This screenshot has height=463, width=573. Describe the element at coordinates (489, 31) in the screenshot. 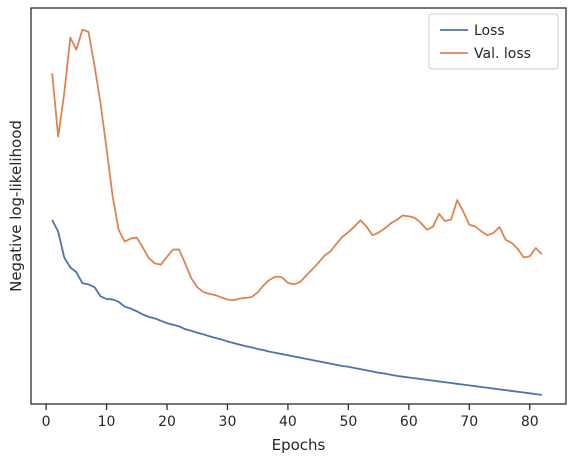

I see `legend-label-loss: Loss` at that location.